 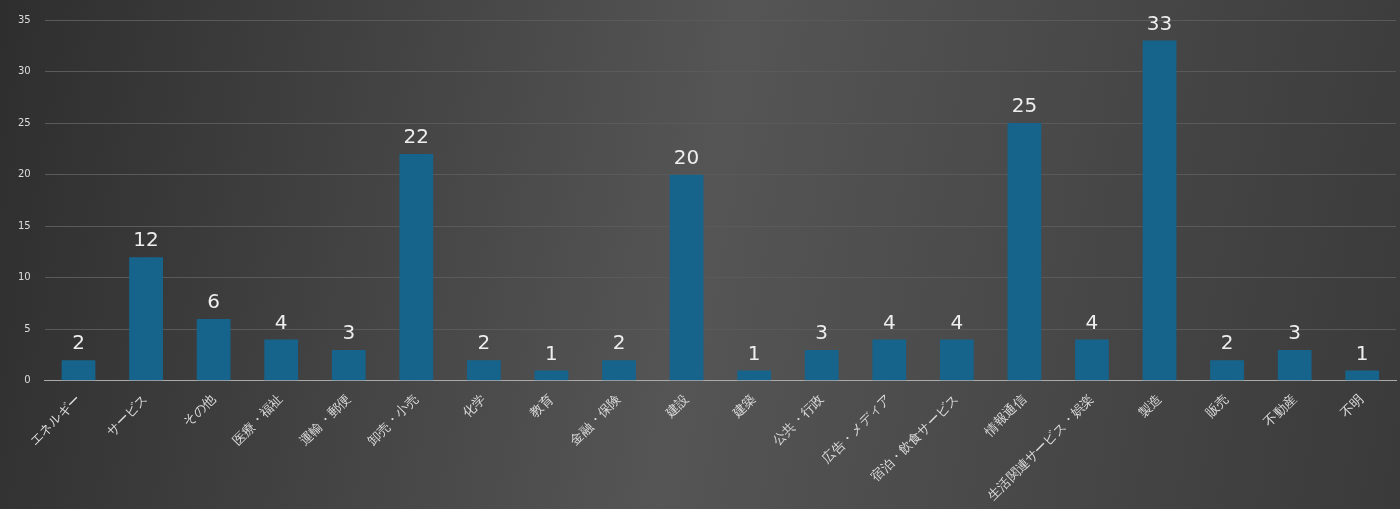 I want to click on x-tick-label: 公共・行政, so click(x=798, y=419).